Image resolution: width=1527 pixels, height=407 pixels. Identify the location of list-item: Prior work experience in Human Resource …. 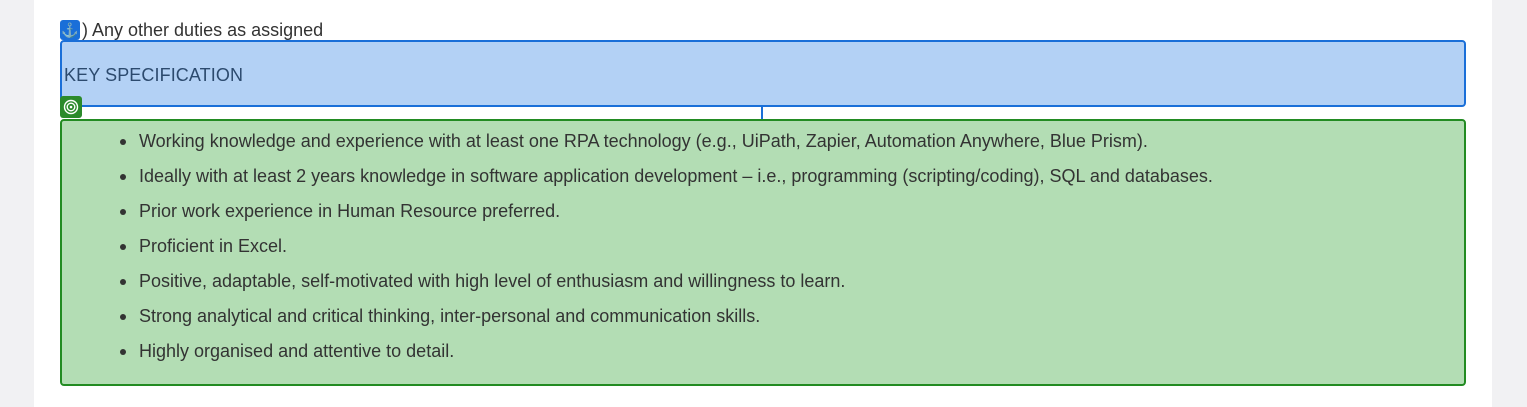
(666, 218).